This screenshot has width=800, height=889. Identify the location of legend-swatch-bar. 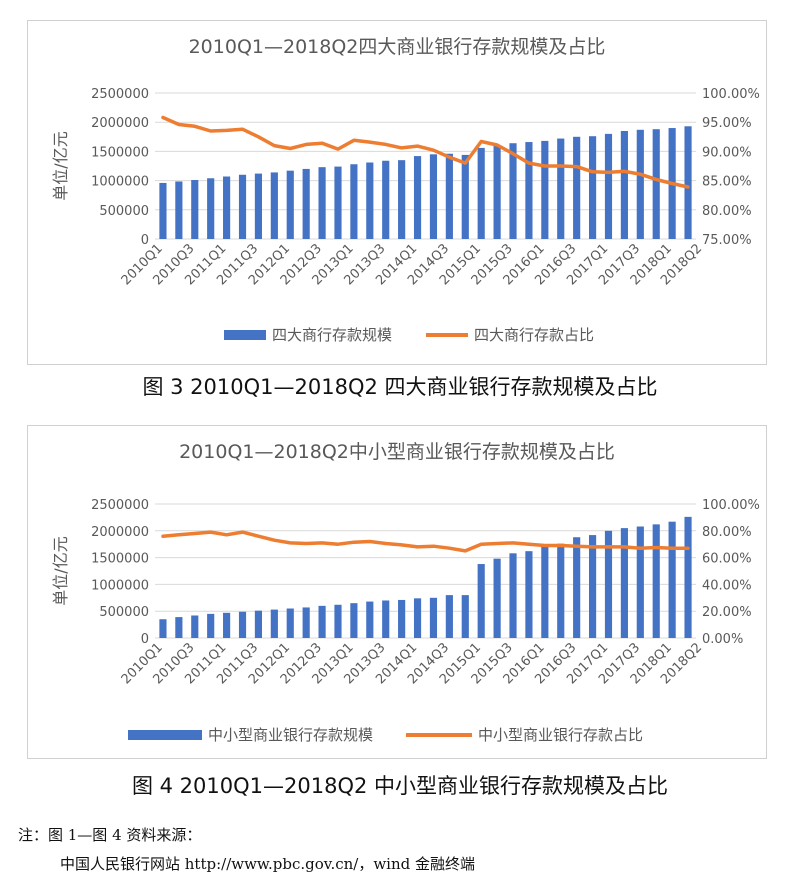
(245, 335).